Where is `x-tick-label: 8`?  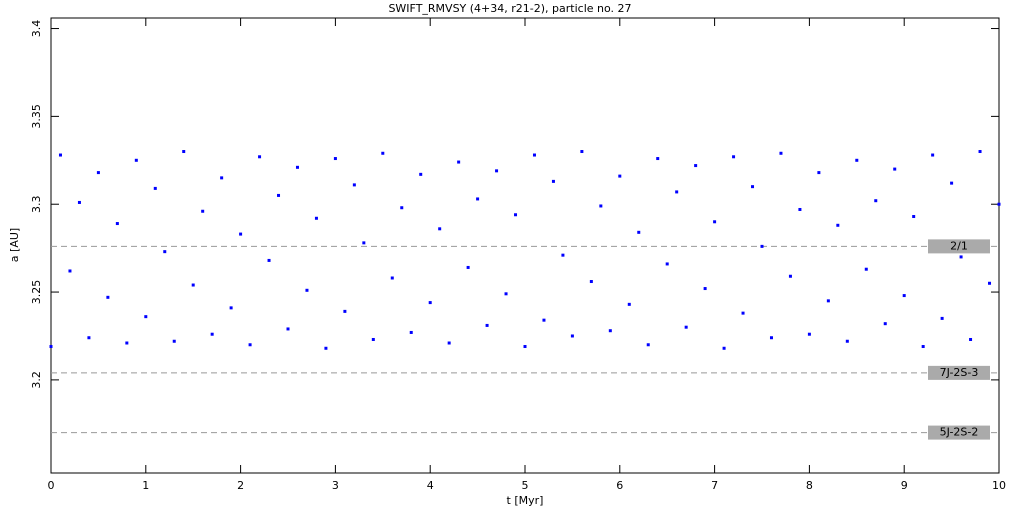
x-tick-label: 8 is located at coordinates (809, 485).